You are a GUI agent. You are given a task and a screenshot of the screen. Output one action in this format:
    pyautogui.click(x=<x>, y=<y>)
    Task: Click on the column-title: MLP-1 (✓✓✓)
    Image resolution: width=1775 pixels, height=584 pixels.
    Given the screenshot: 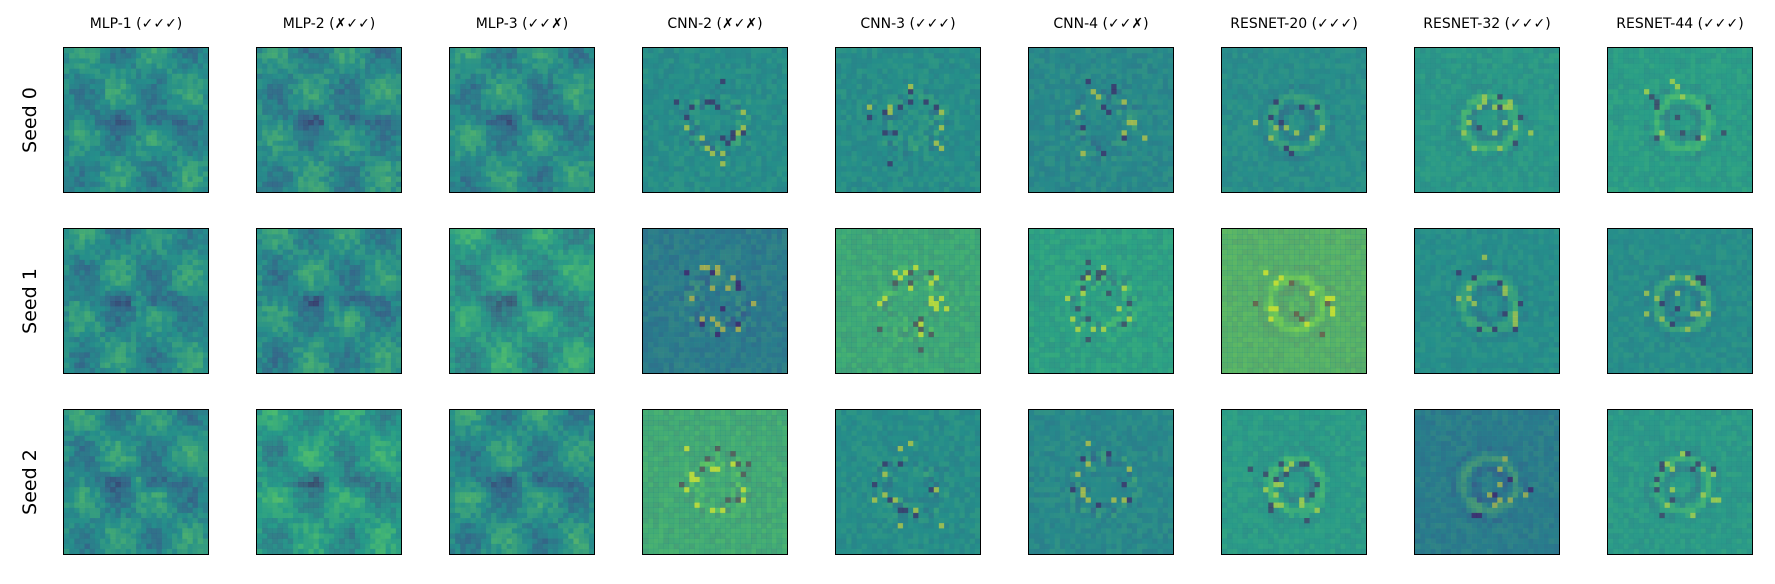 What is the action you would take?
    pyautogui.click(x=136, y=24)
    